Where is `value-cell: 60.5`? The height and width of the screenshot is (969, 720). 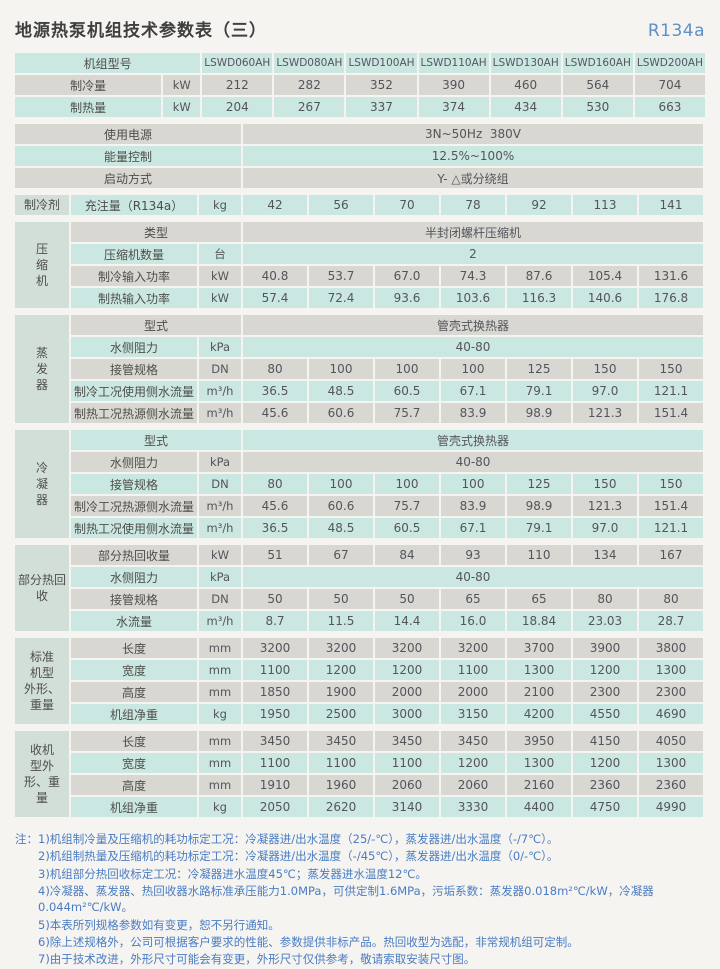 value-cell: 60.5 is located at coordinates (407, 528).